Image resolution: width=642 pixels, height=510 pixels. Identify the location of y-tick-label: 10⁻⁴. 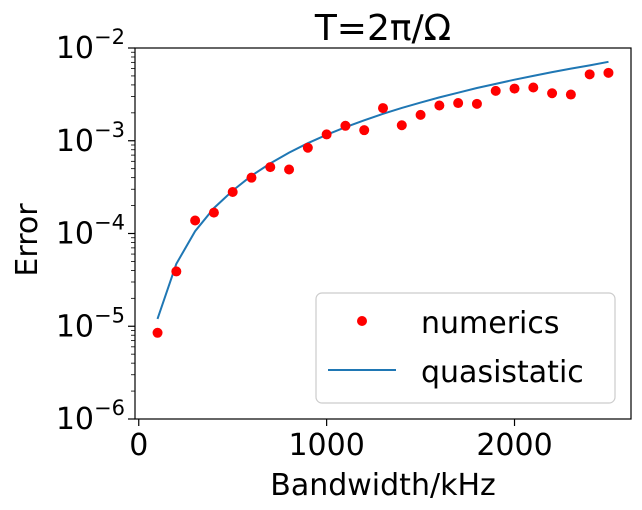
(90, 231).